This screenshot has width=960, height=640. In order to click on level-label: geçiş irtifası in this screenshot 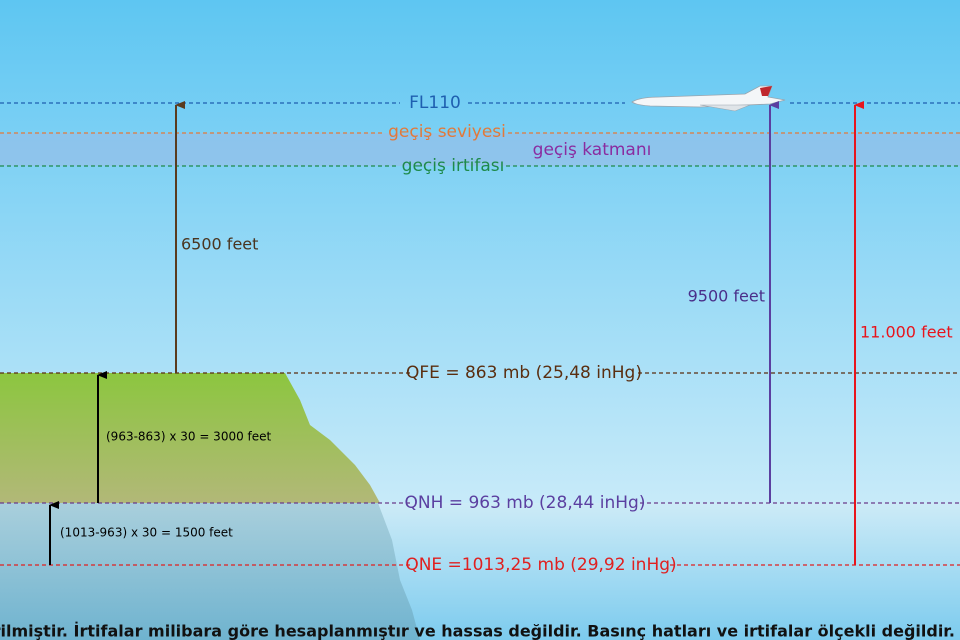, I will do `click(453, 166)`.